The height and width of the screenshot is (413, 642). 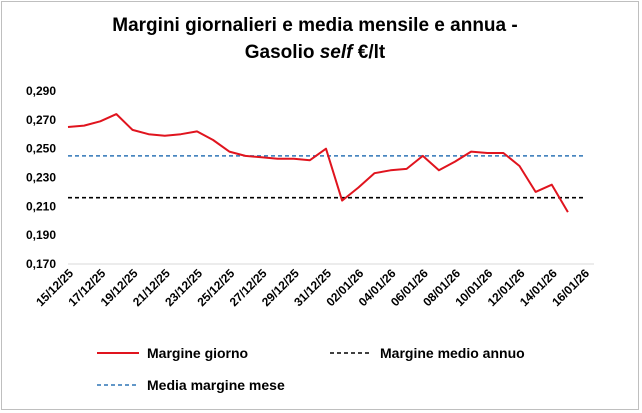 I want to click on y-tick-label: 0,210, so click(x=41, y=206).